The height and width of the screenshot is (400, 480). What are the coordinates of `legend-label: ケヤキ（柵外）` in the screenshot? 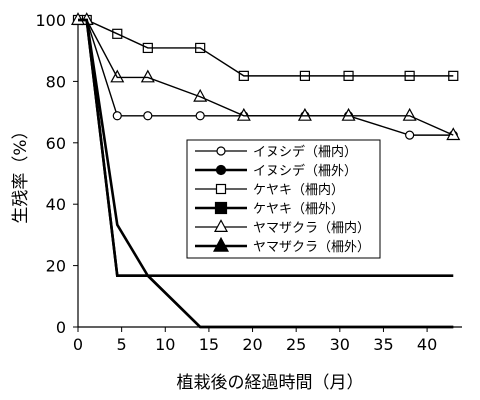 It's located at (298, 209).